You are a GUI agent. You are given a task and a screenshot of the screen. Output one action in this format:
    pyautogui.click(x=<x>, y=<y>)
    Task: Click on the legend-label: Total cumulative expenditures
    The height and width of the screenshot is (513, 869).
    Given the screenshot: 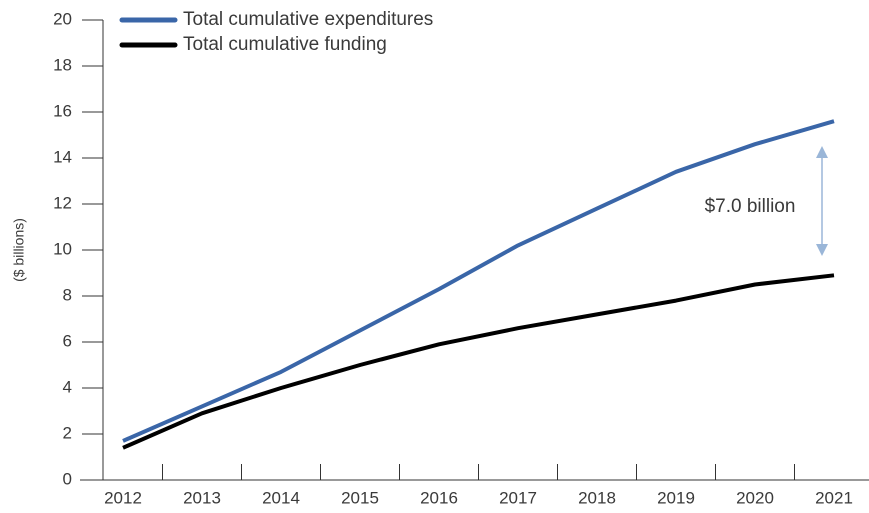 What is the action you would take?
    pyautogui.click(x=308, y=19)
    